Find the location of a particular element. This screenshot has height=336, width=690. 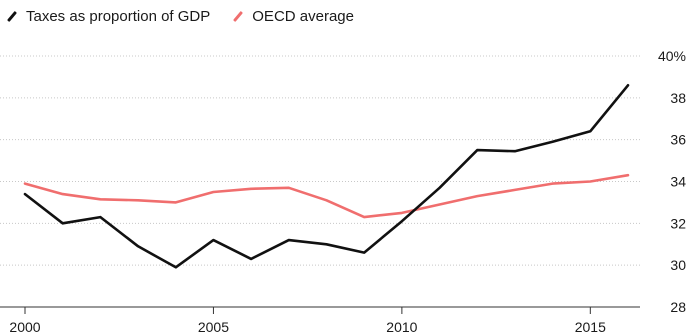

legend-label-oecd: OECD average is located at coordinates (303, 16).